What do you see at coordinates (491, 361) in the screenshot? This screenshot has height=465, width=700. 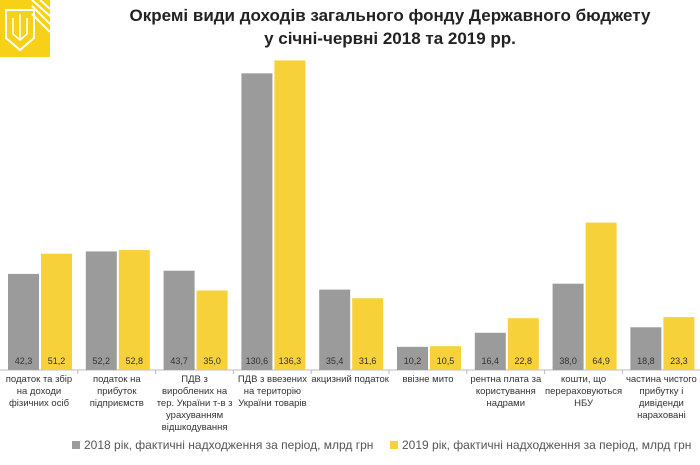 I see `data-label: 16,4` at bounding box center [491, 361].